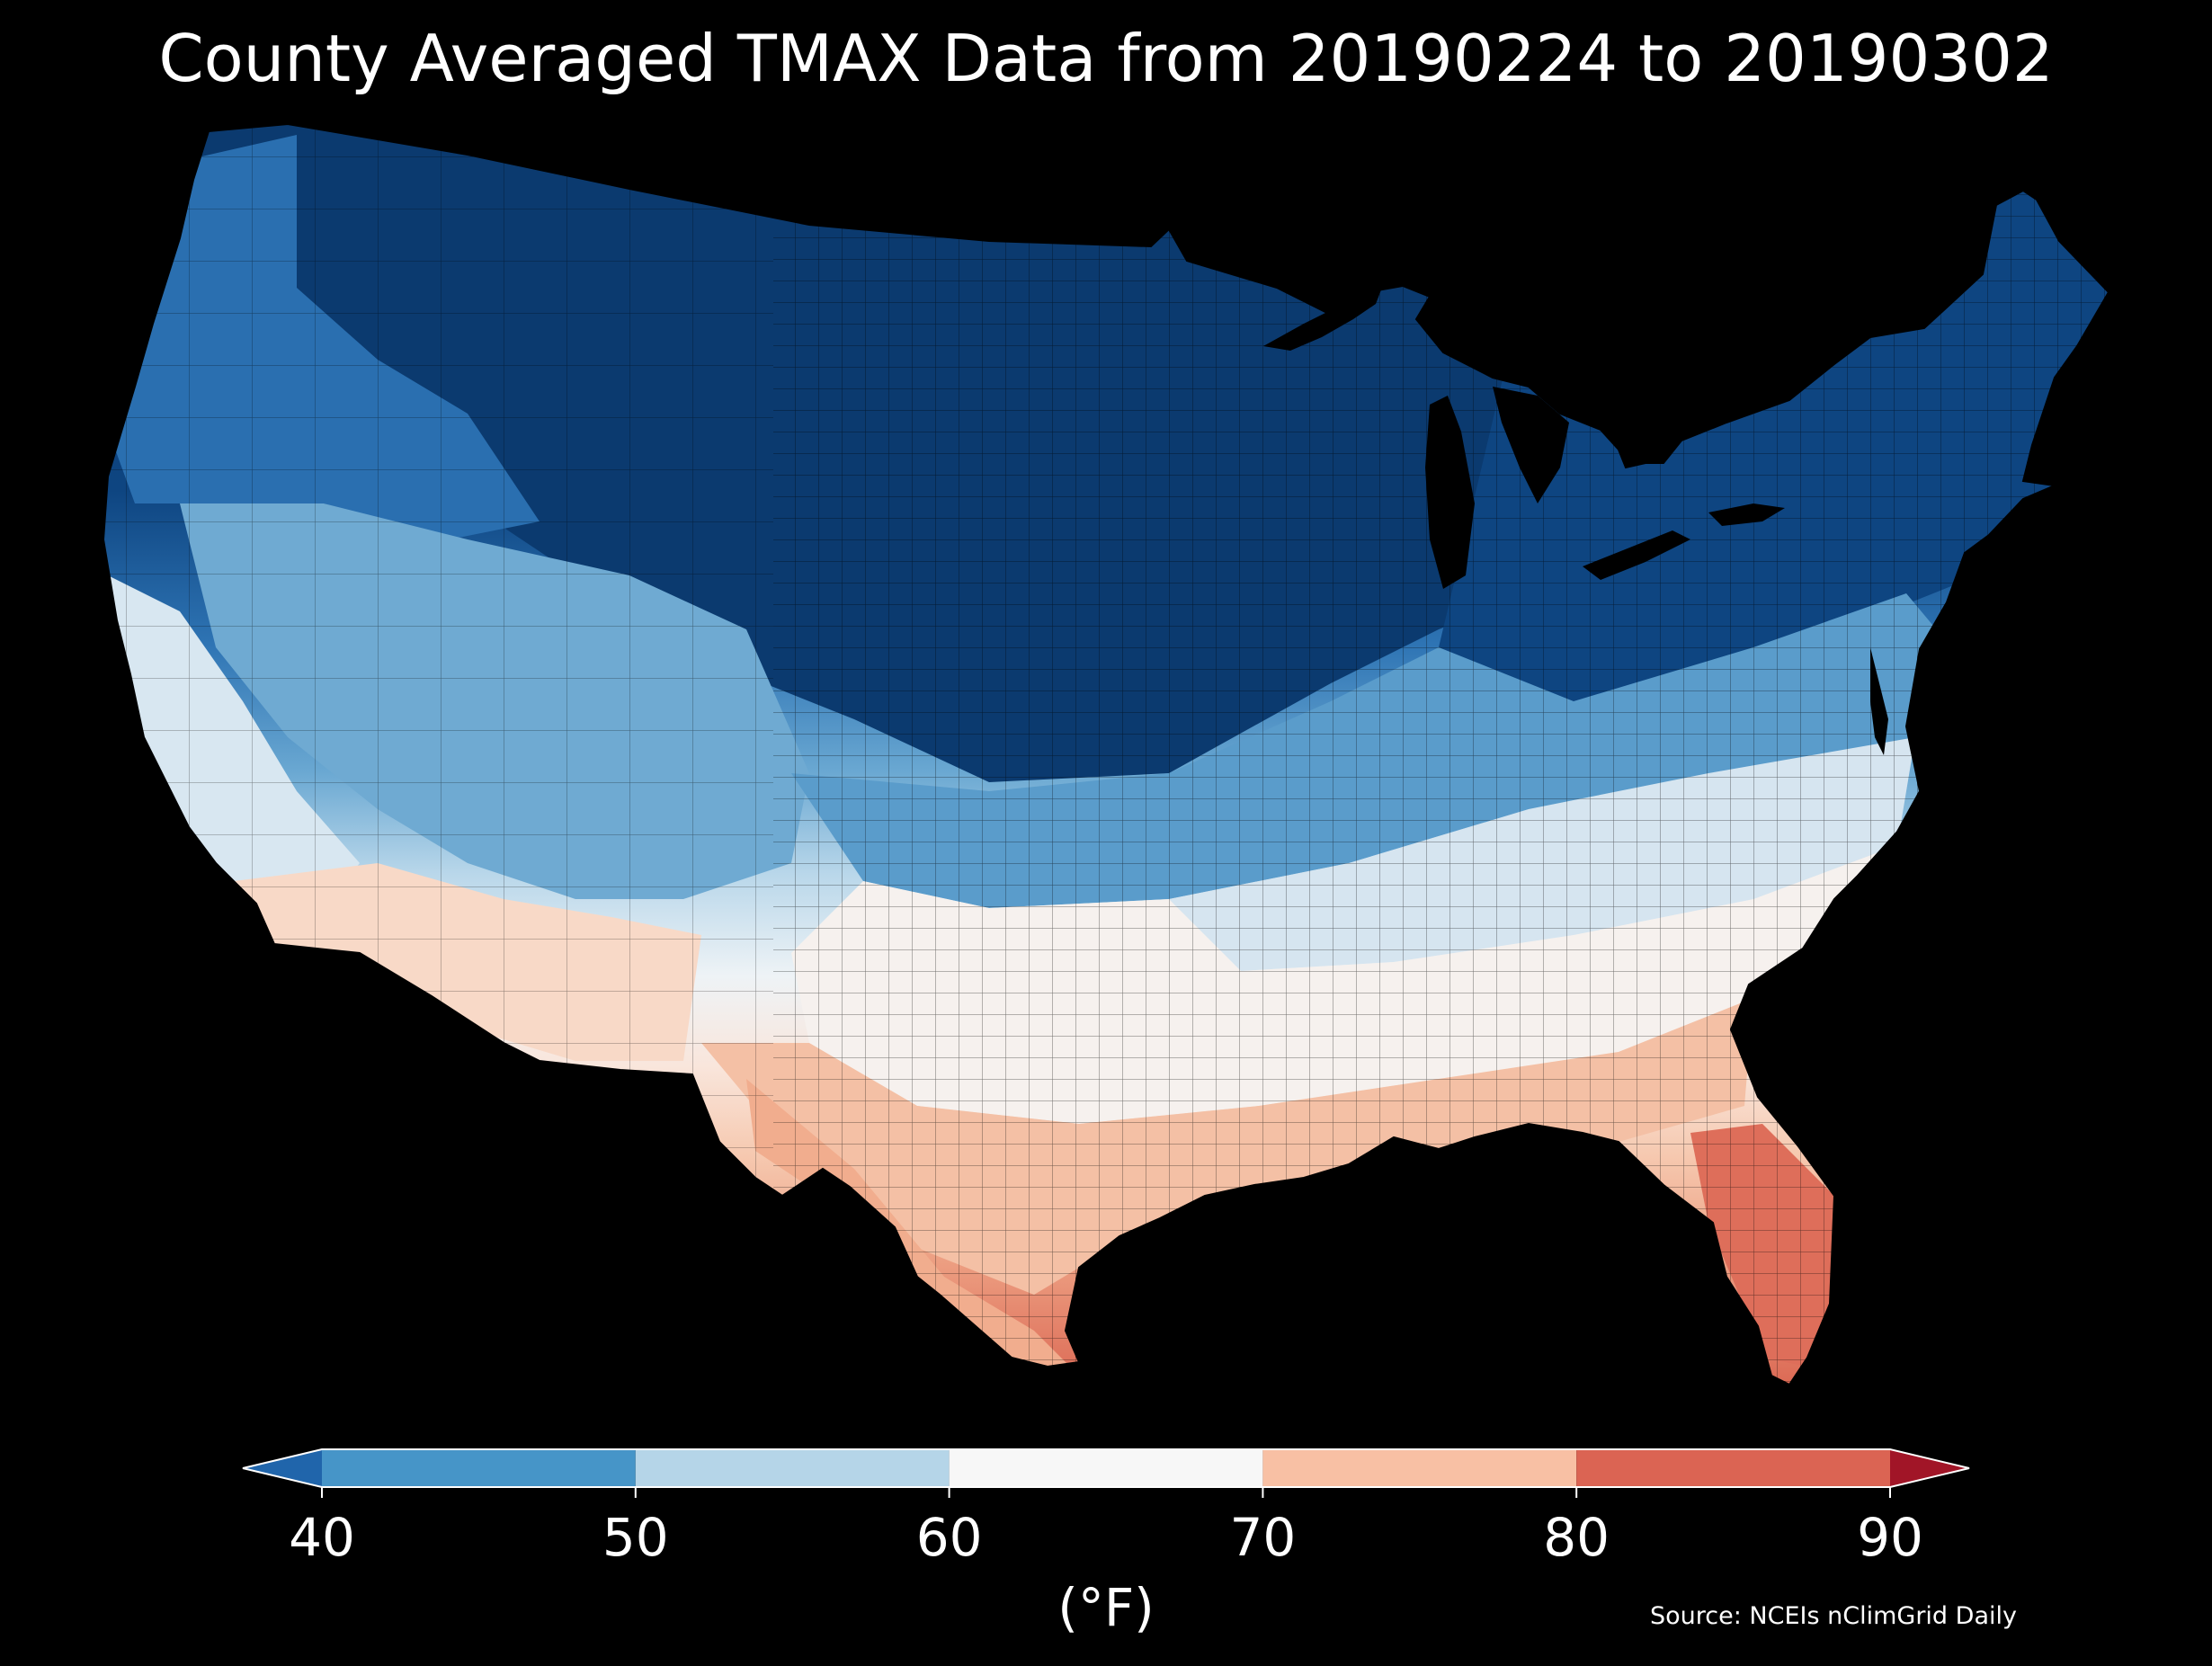  What do you see at coordinates (1531, 445) in the screenshot?
I see `lake-huron` at bounding box center [1531, 445].